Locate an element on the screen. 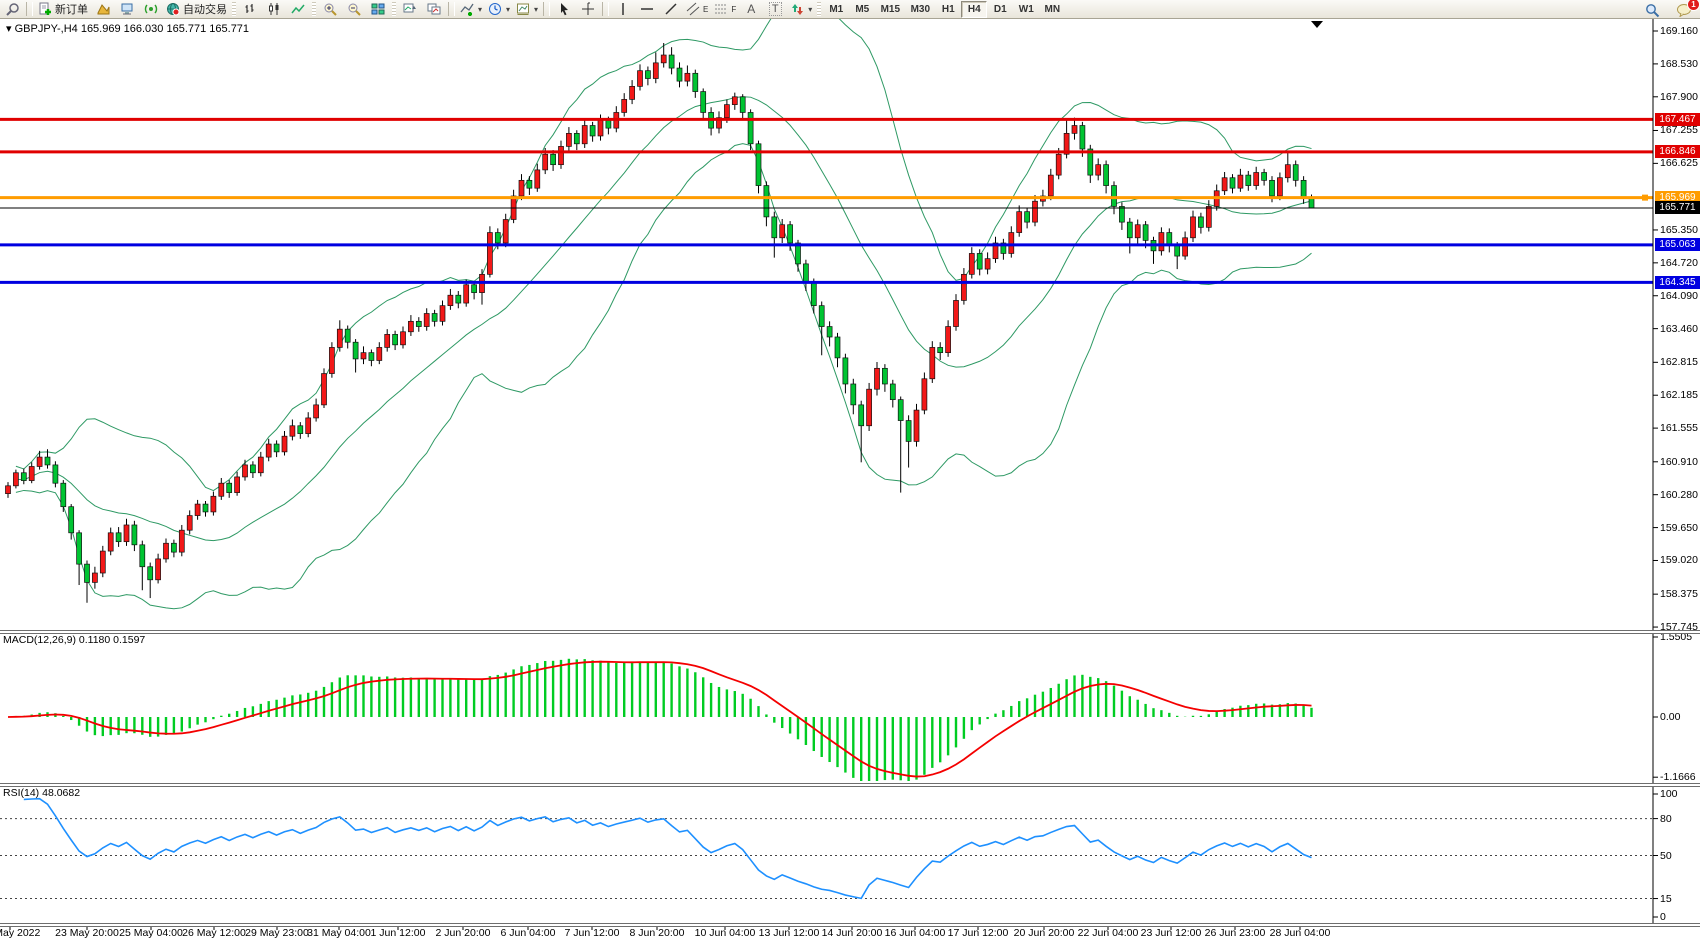 Image resolution: width=1700 pixels, height=939 pixels. search-button is located at coordinates (1652, 10).